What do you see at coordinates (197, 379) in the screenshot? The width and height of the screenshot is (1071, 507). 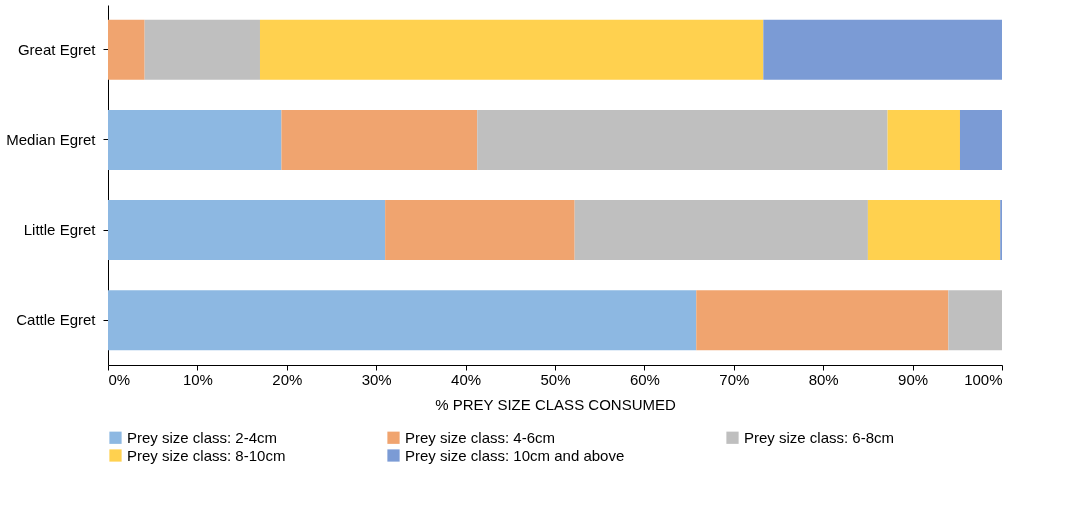 I see `x-tick-label: 10%` at bounding box center [197, 379].